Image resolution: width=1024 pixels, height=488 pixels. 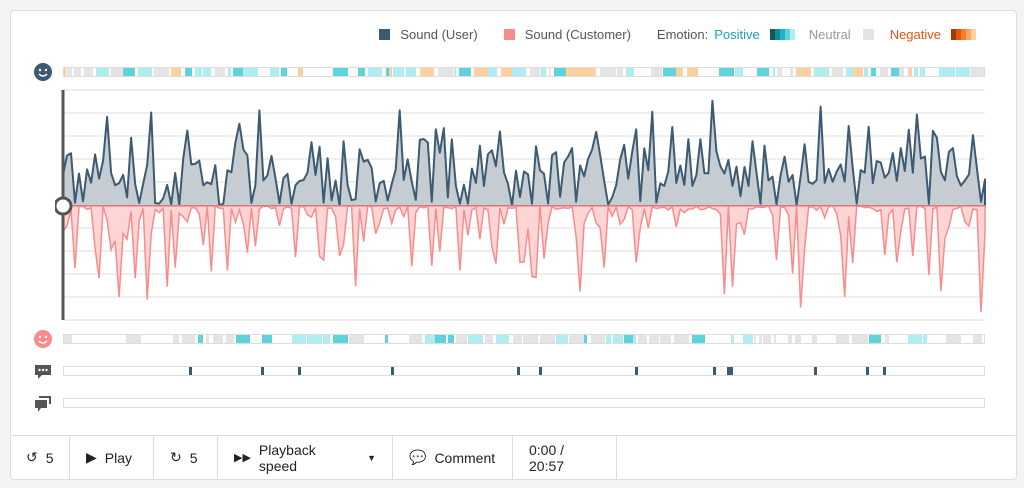 What do you see at coordinates (186, 457) in the screenshot?
I see `forward-5-button: ↻ 5` at bounding box center [186, 457].